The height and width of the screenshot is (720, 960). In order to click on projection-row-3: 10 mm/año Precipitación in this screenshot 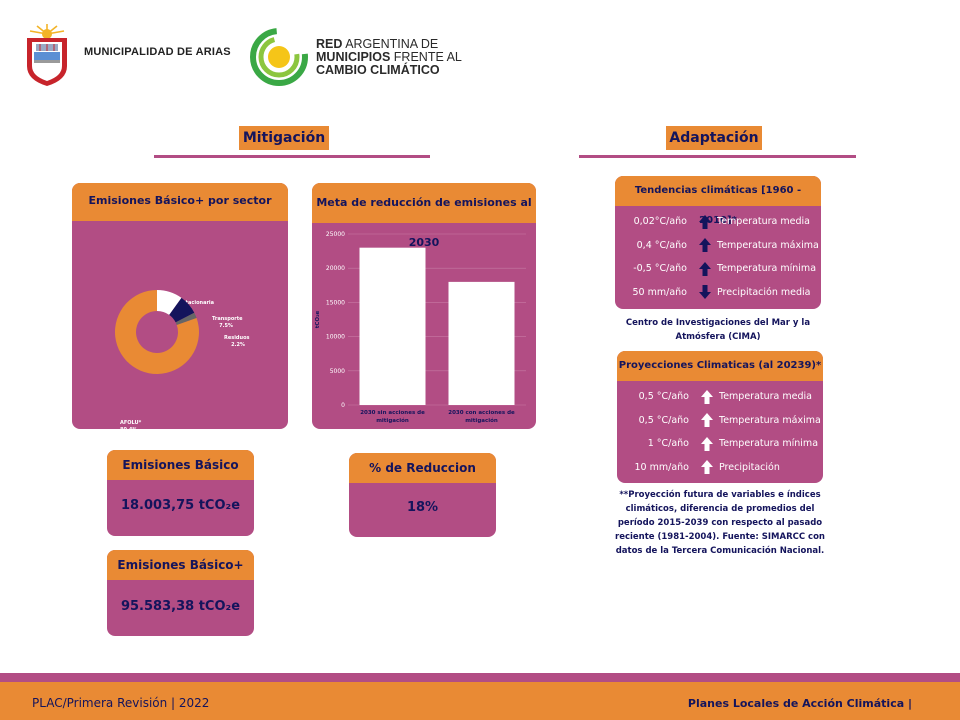, I will do `click(720, 468)`.